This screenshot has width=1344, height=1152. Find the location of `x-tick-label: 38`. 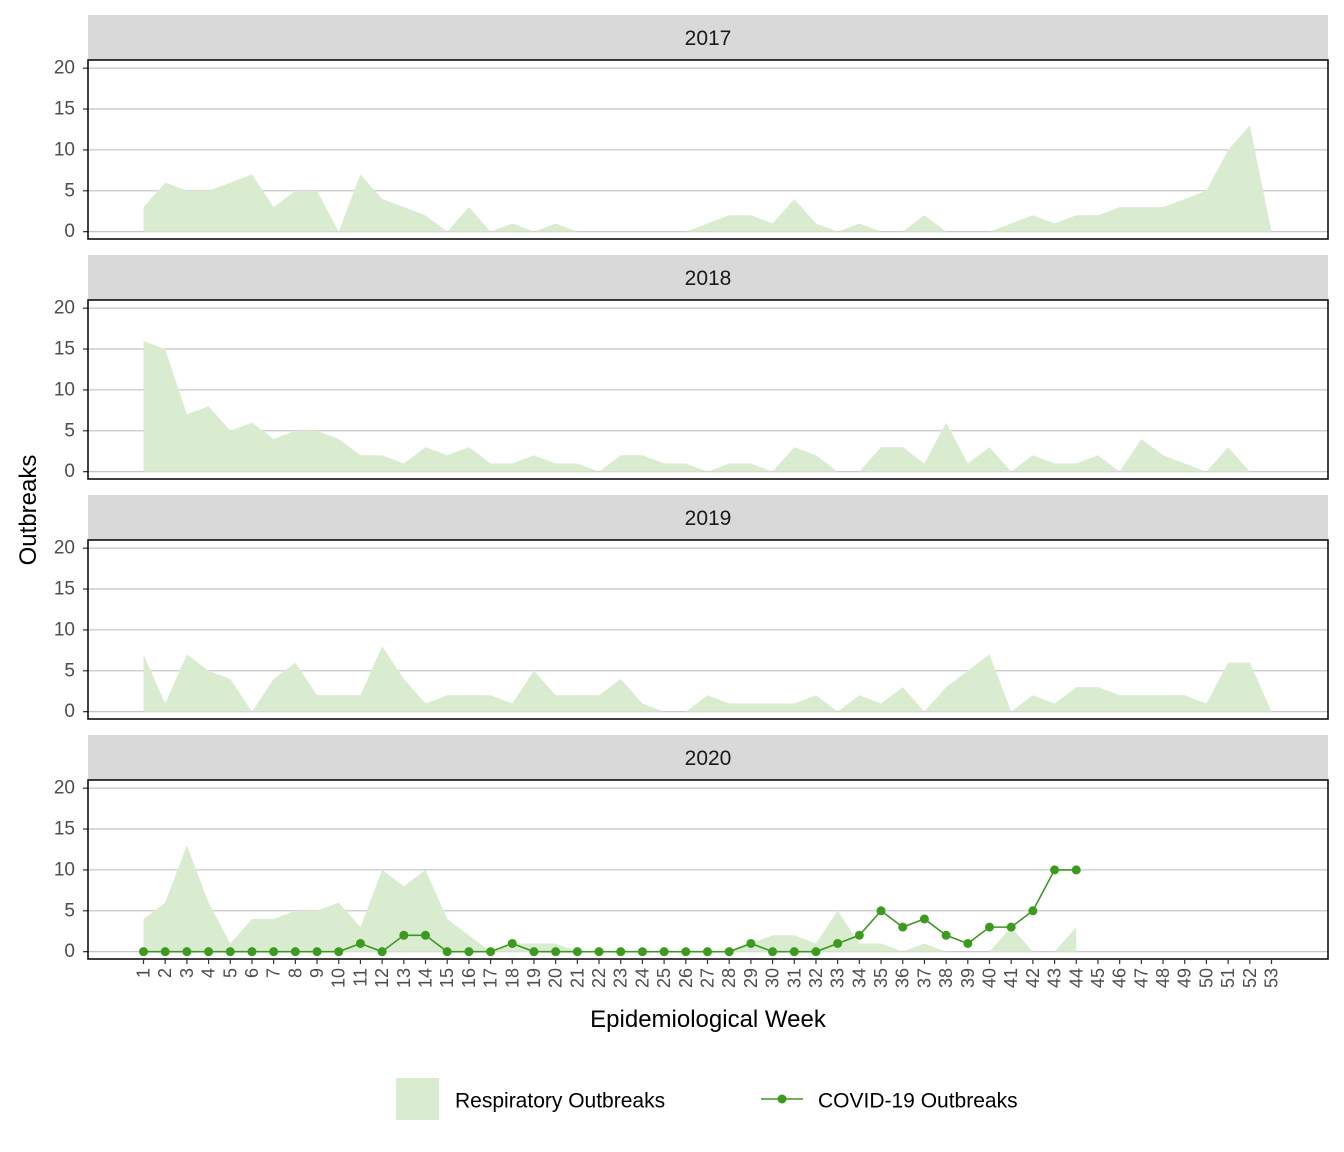

x-tick-label: 38 is located at coordinates (946, 978).